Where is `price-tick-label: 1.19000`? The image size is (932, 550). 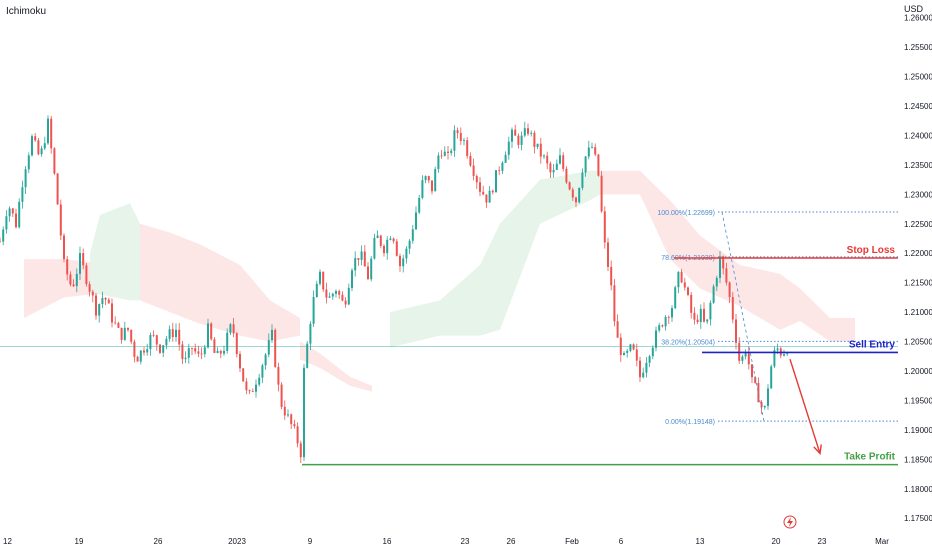 price-tick-label: 1.19000 is located at coordinates (918, 430).